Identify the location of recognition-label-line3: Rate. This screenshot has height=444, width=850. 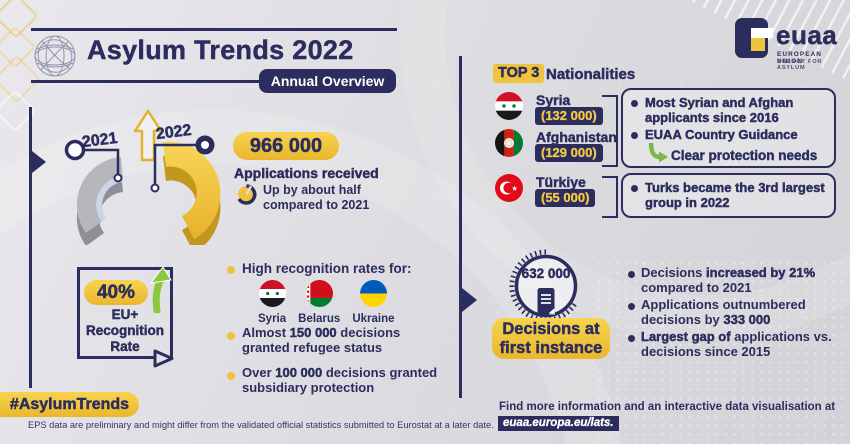
(125, 346).